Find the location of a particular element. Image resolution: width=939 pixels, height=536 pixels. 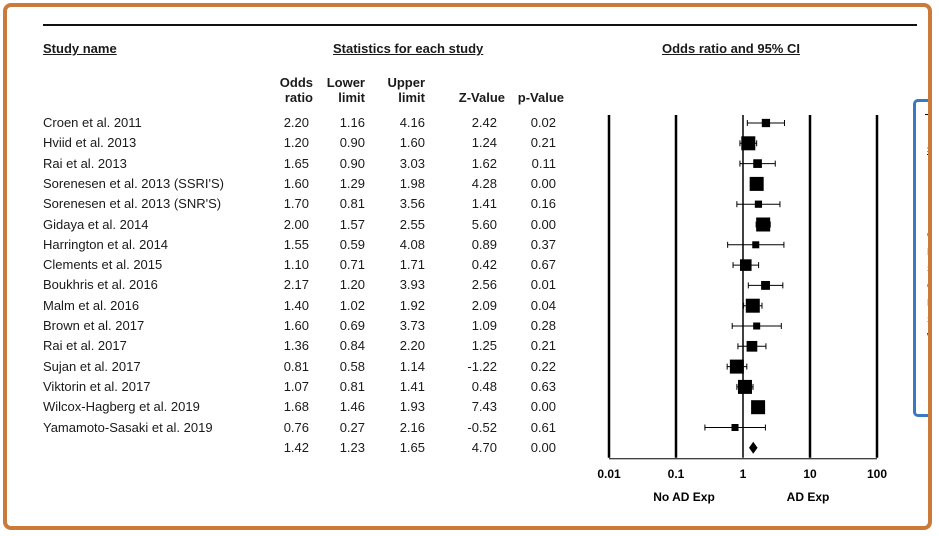

study-name-label: Rai et al. 2017 is located at coordinates (85, 346).